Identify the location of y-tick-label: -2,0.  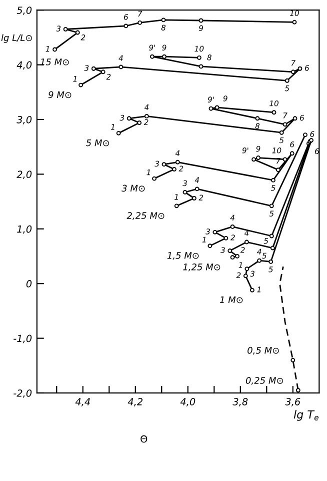
(23, 393).